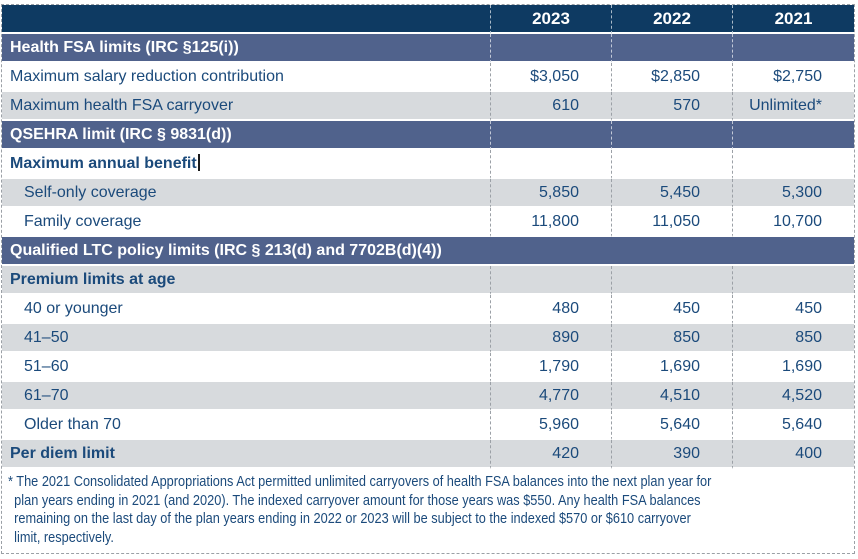 This screenshot has height=559, width=858. I want to click on value-cell: 5,300, so click(793, 193).